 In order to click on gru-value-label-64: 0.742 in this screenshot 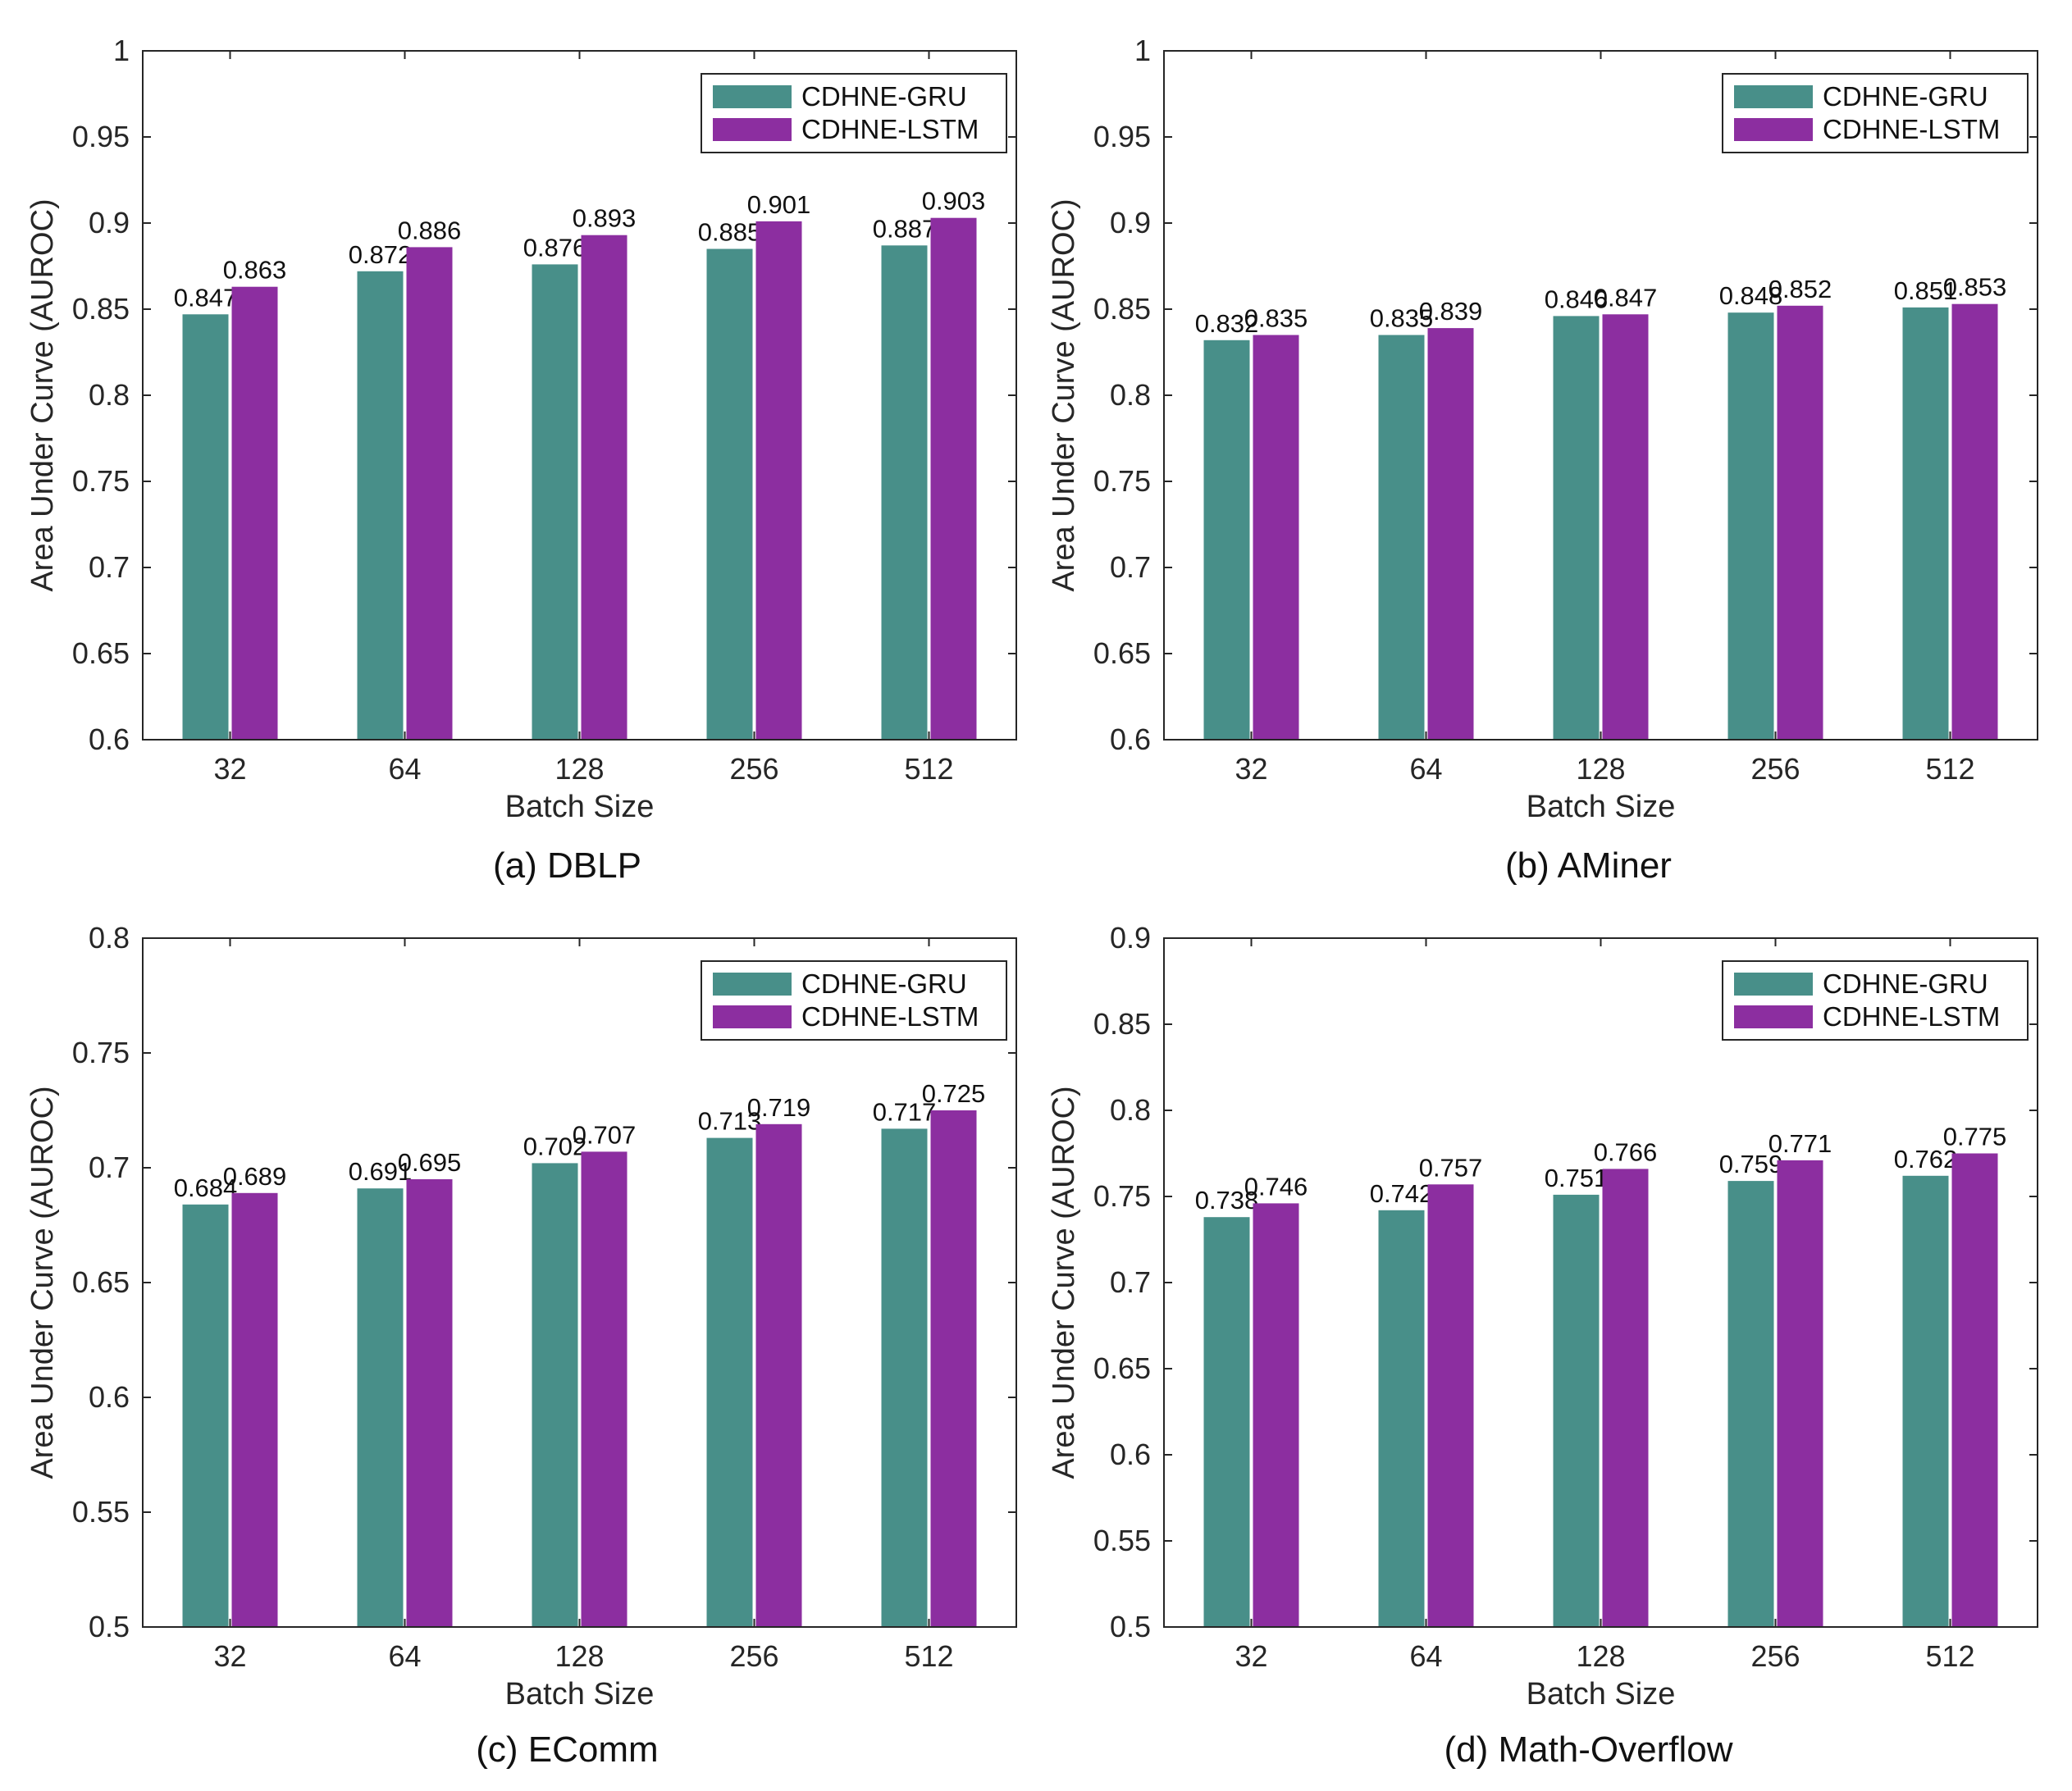, I will do `click(1402, 1193)`.